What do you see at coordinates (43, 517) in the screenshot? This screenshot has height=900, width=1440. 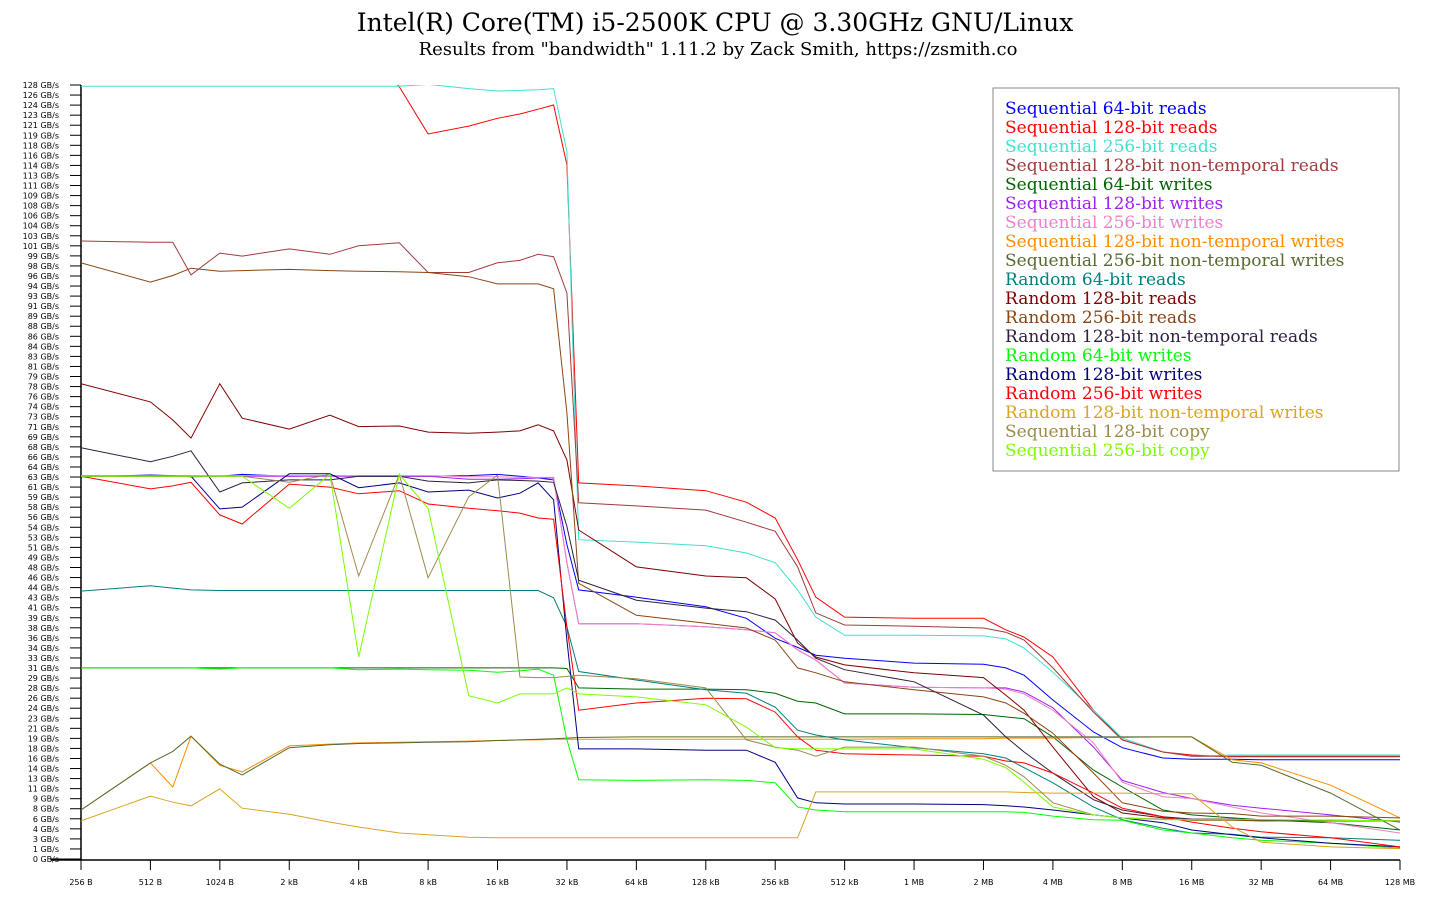 I see `y-tick-label: 56 GB/s` at bounding box center [43, 517].